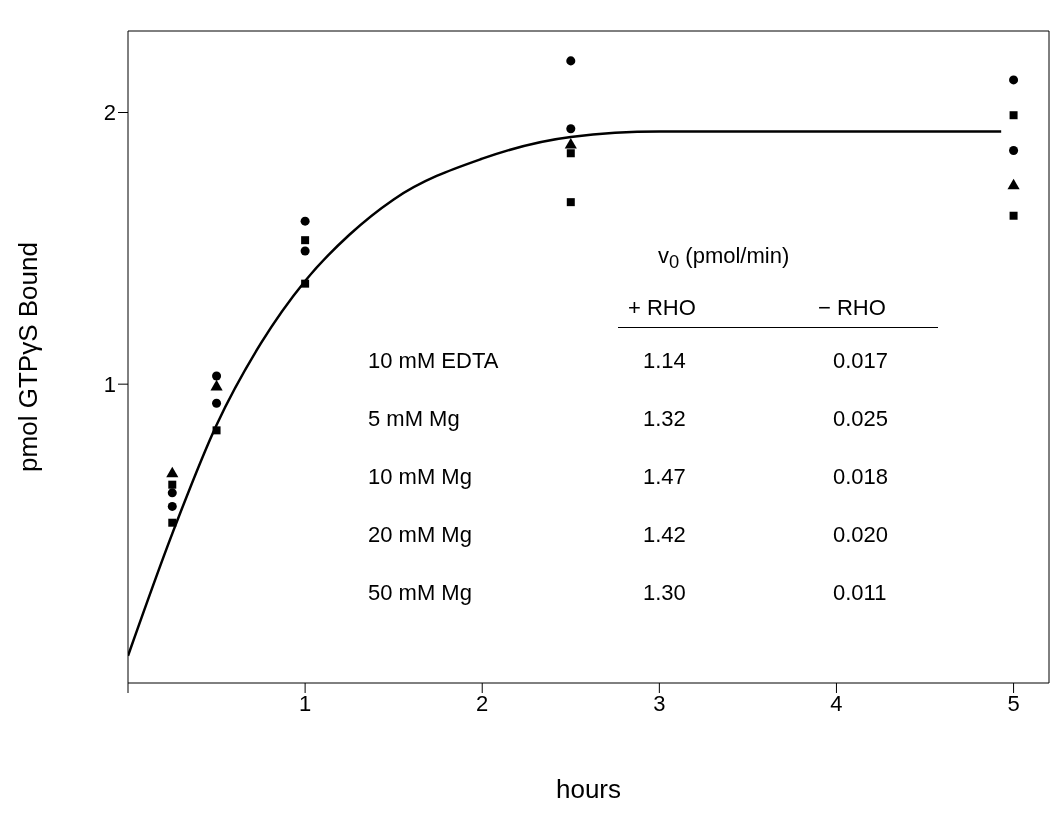 Image resolution: width=1056 pixels, height=830 pixels. What do you see at coordinates (420, 476) in the screenshot?
I see `annotation: 10 mM Mg` at bounding box center [420, 476].